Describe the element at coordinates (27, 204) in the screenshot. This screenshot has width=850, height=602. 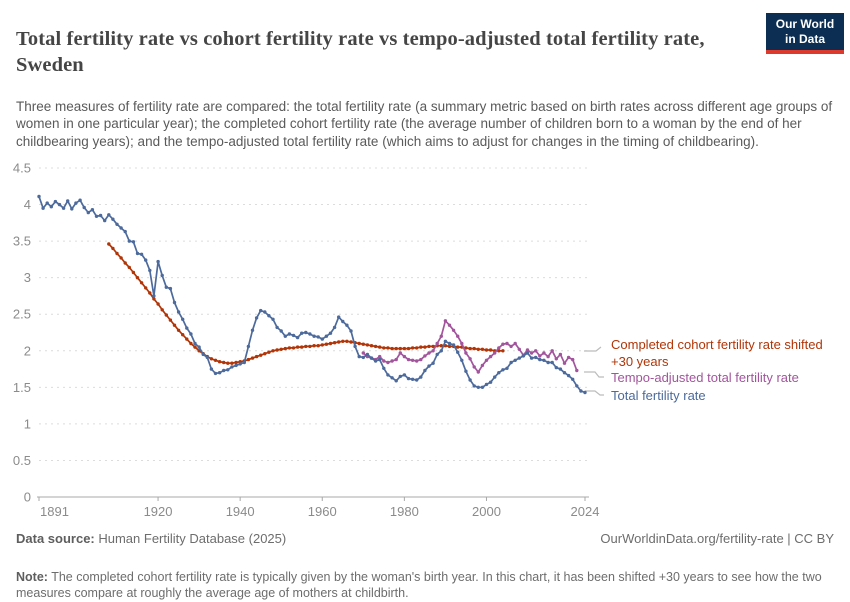
I see `svg-text: 4` at that location.